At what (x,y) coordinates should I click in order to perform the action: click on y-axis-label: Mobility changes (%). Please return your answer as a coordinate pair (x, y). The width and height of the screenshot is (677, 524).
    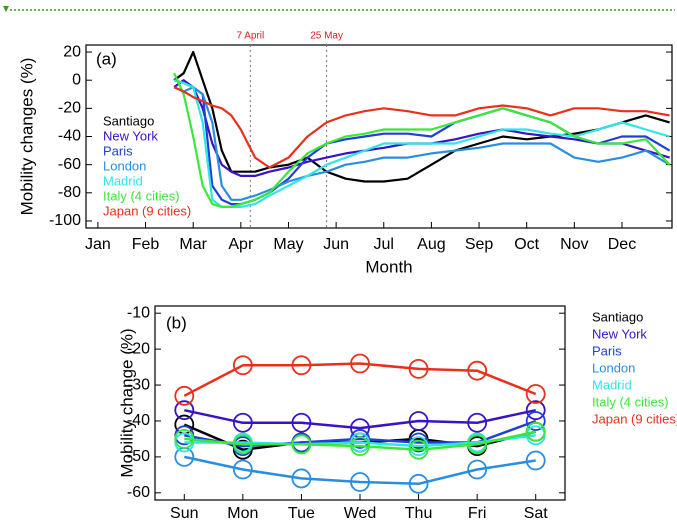
    Looking at the image, I should click on (26, 137).